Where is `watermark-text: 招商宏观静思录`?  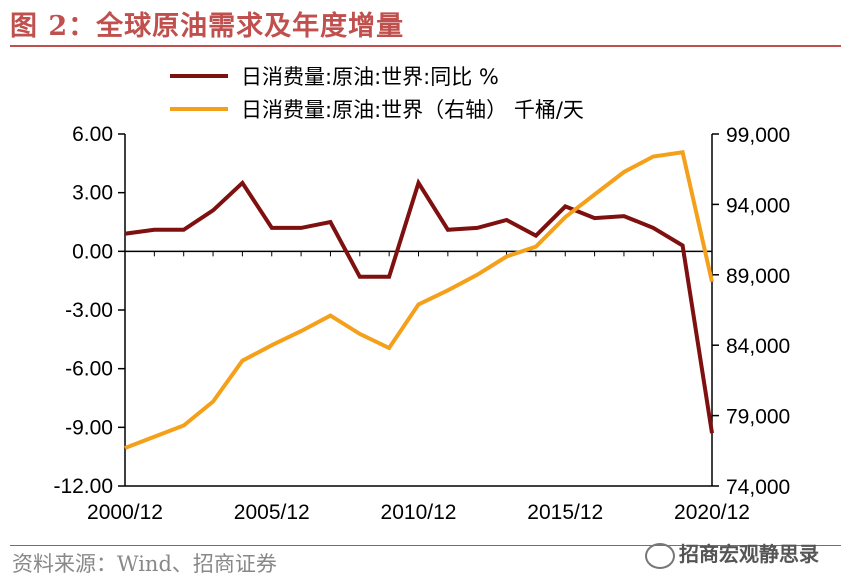 watermark-text: 招商宏观静思录 is located at coordinates (749, 554).